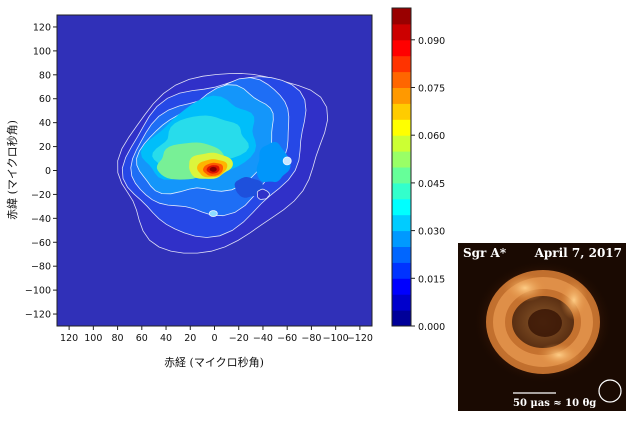 The height and width of the screenshot is (426, 639). Describe the element at coordinates (223, 163) in the screenshot. I see `contour-layers` at that location.